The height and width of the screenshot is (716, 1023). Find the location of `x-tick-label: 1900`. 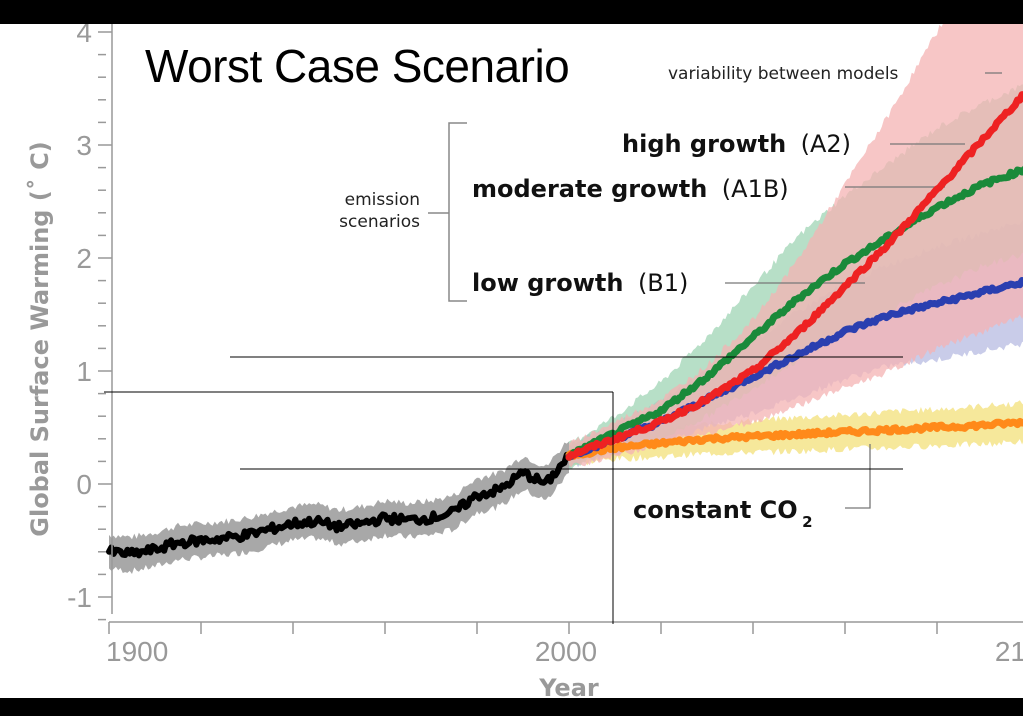

x-tick-label: 1900 is located at coordinates (137, 651).